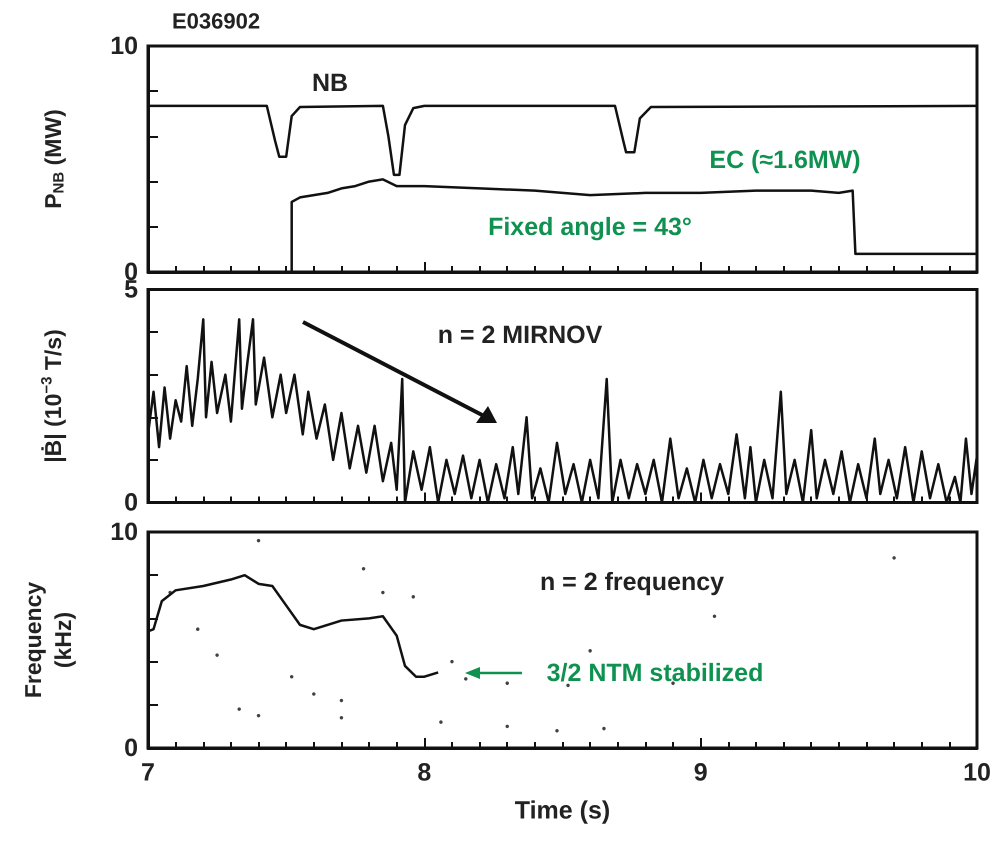 Image resolution: width=994 pixels, height=848 pixels. Describe the element at coordinates (330, 83) in the screenshot. I see `annotation: NB` at that location.